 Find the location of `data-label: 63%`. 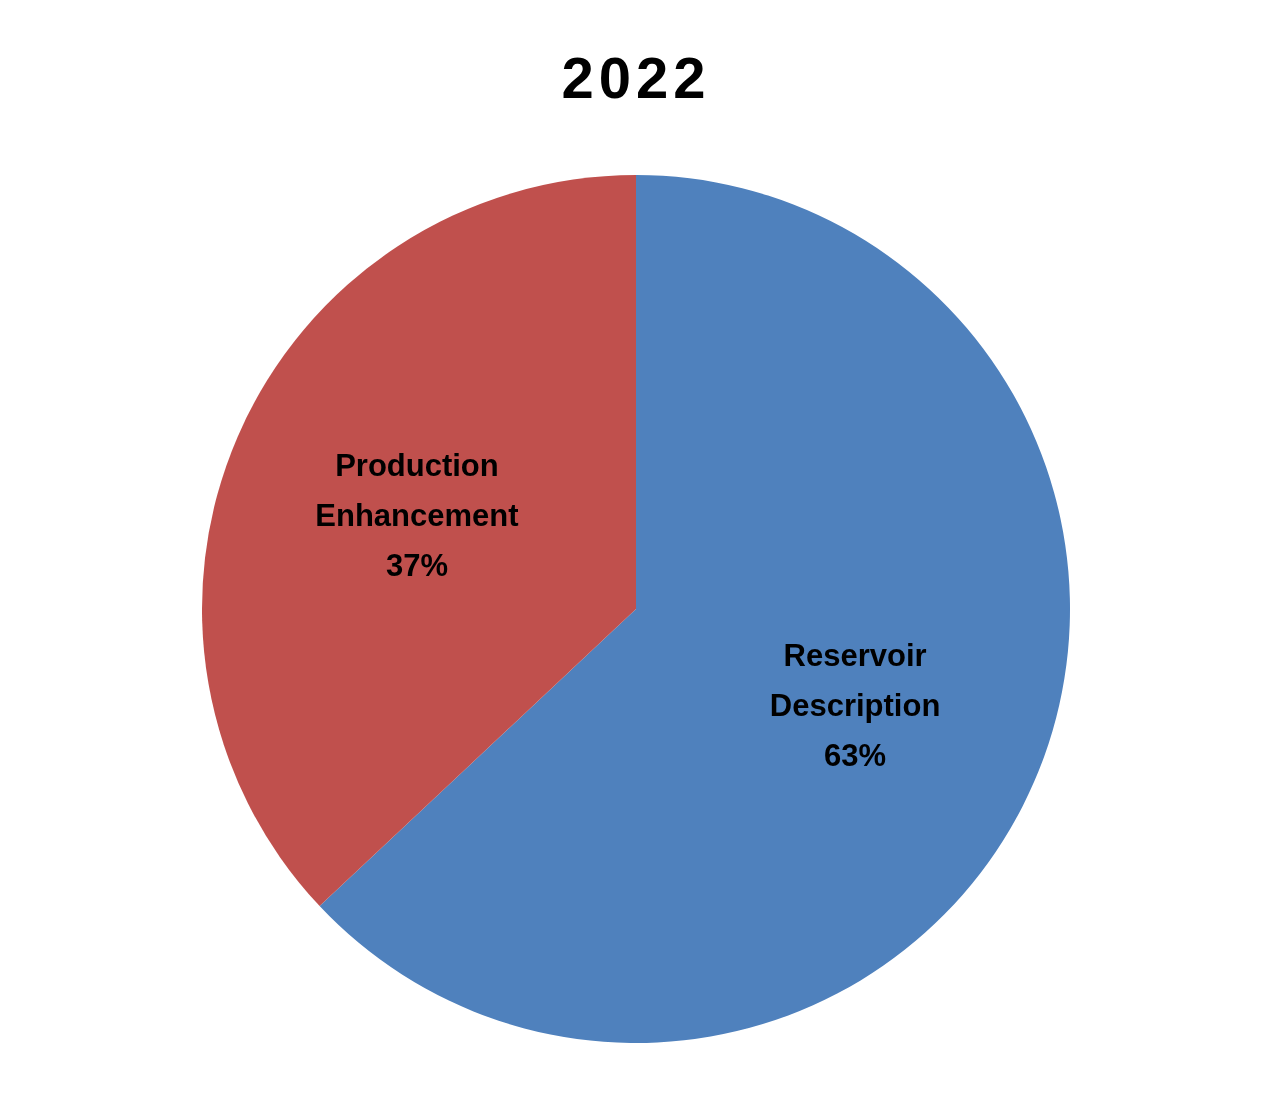

data-label: 63% is located at coordinates (855, 755).